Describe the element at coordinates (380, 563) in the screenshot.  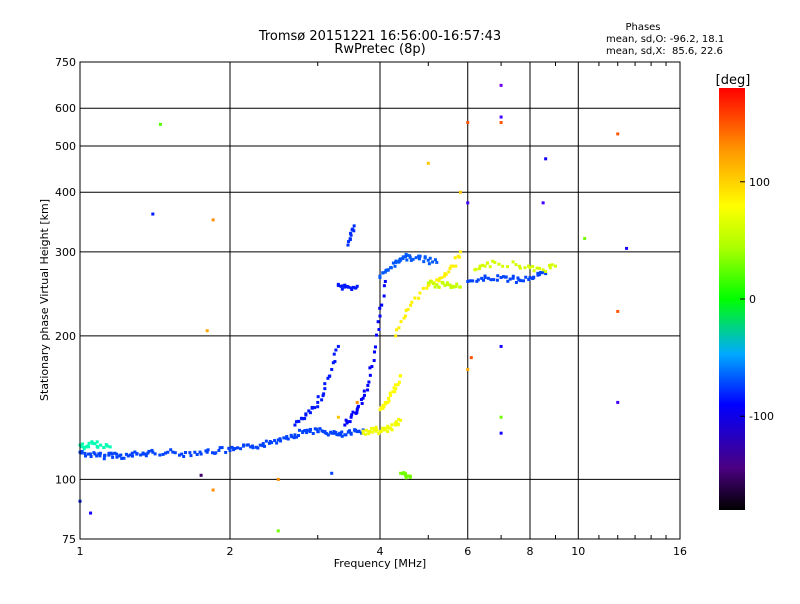
I see `x-axis-label: Frequency [MHz]` at that location.